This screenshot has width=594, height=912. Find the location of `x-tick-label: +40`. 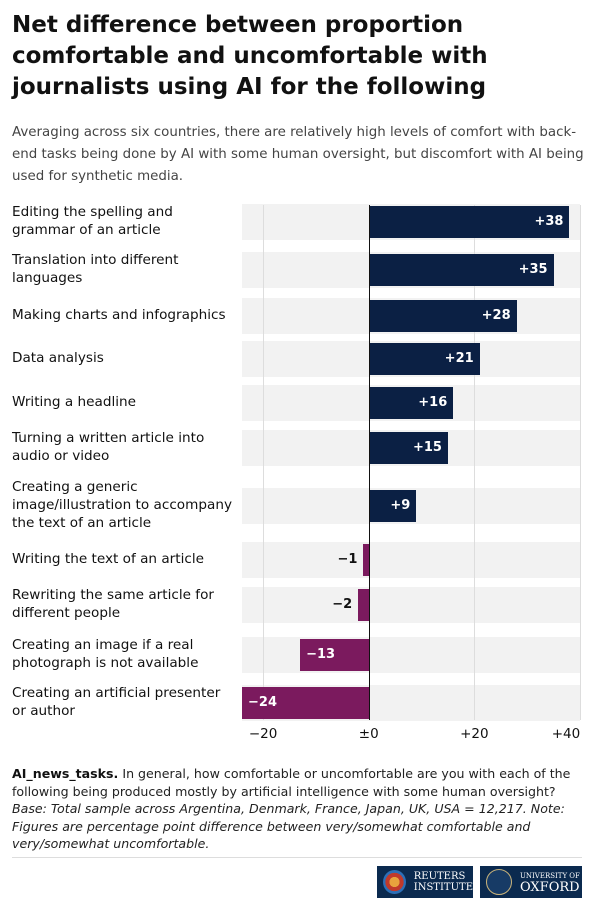

x-tick-label: +40 is located at coordinates (566, 734).